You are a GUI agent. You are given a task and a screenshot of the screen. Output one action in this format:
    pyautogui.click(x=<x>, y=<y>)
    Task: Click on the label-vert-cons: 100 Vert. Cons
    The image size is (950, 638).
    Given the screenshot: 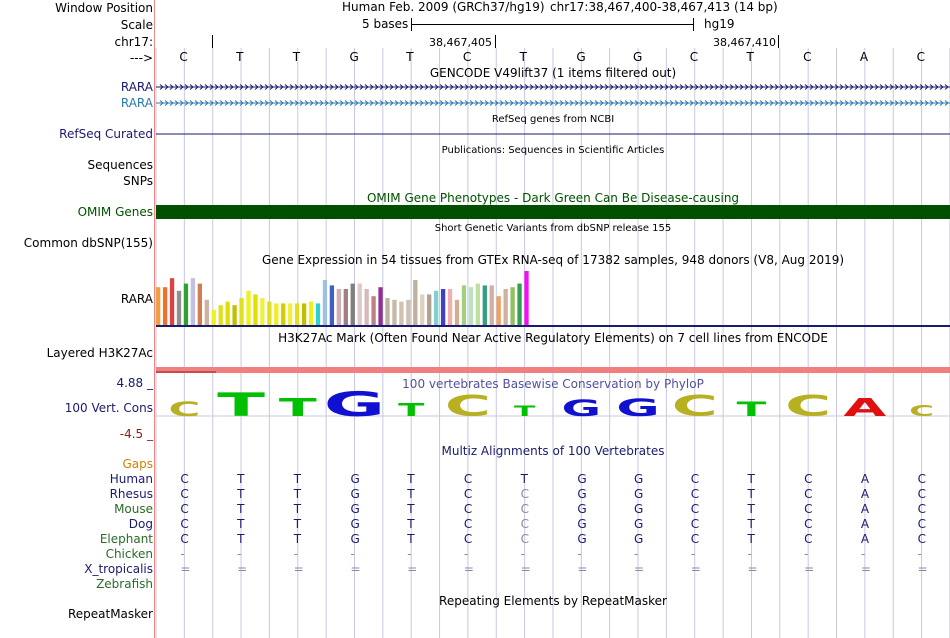 What is the action you would take?
    pyautogui.click(x=108, y=408)
    